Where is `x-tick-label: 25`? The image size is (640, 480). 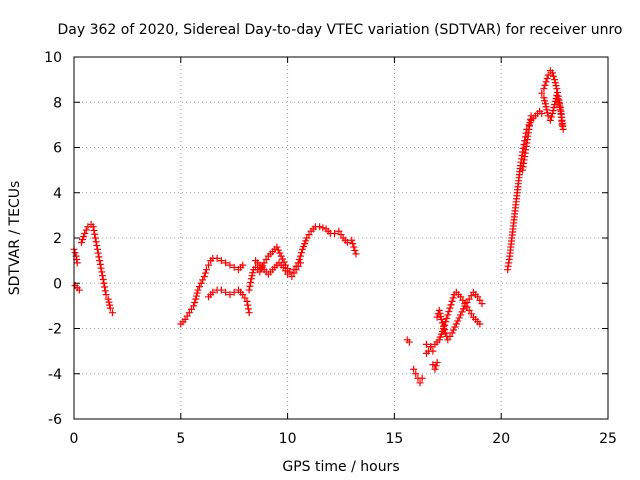 x-tick-label: 25 is located at coordinates (608, 439).